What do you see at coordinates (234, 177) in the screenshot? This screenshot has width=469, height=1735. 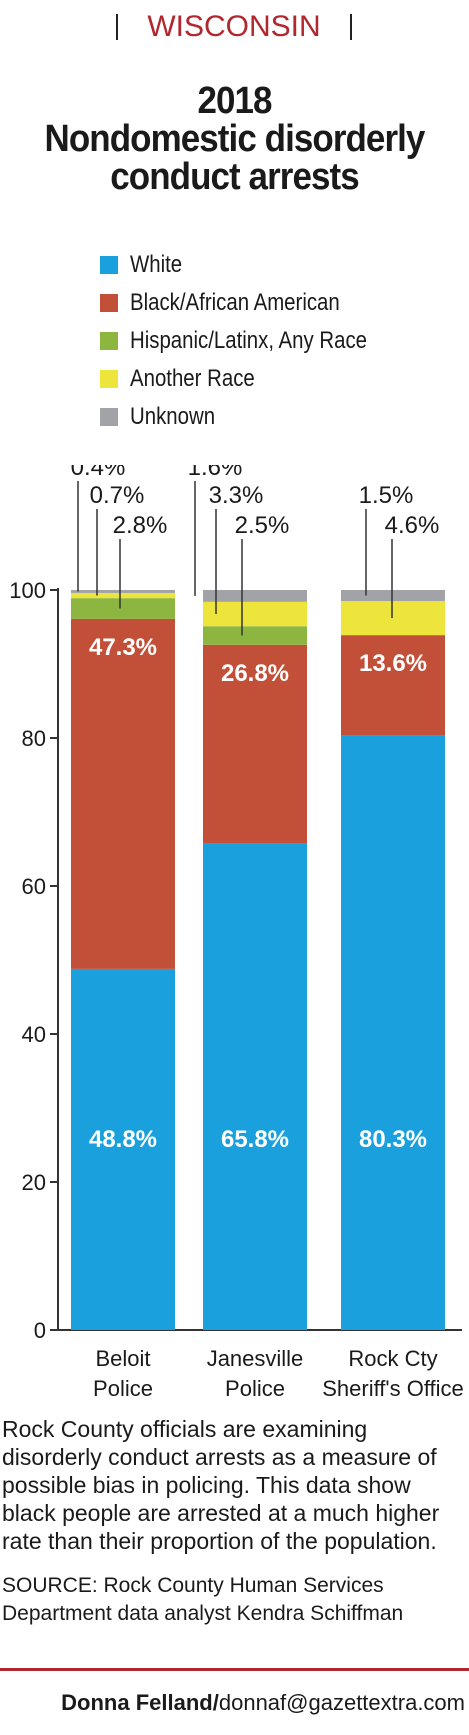 I see `title-line-3: conduct arrests` at bounding box center [234, 177].